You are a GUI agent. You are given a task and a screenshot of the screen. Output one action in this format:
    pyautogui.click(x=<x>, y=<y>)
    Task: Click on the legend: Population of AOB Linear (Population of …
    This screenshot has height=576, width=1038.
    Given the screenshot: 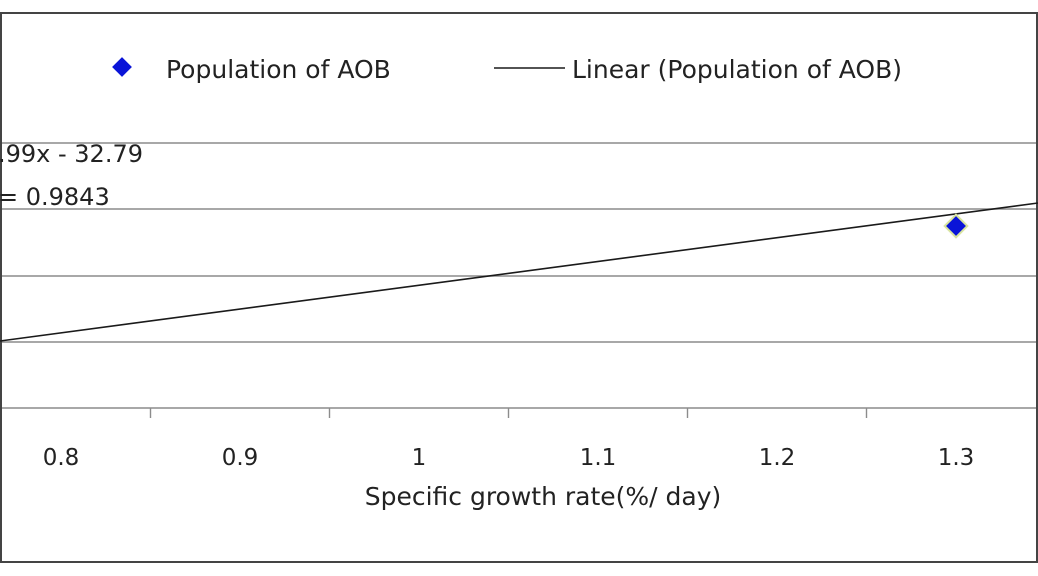 What is the action you would take?
    pyautogui.click(x=507, y=69)
    